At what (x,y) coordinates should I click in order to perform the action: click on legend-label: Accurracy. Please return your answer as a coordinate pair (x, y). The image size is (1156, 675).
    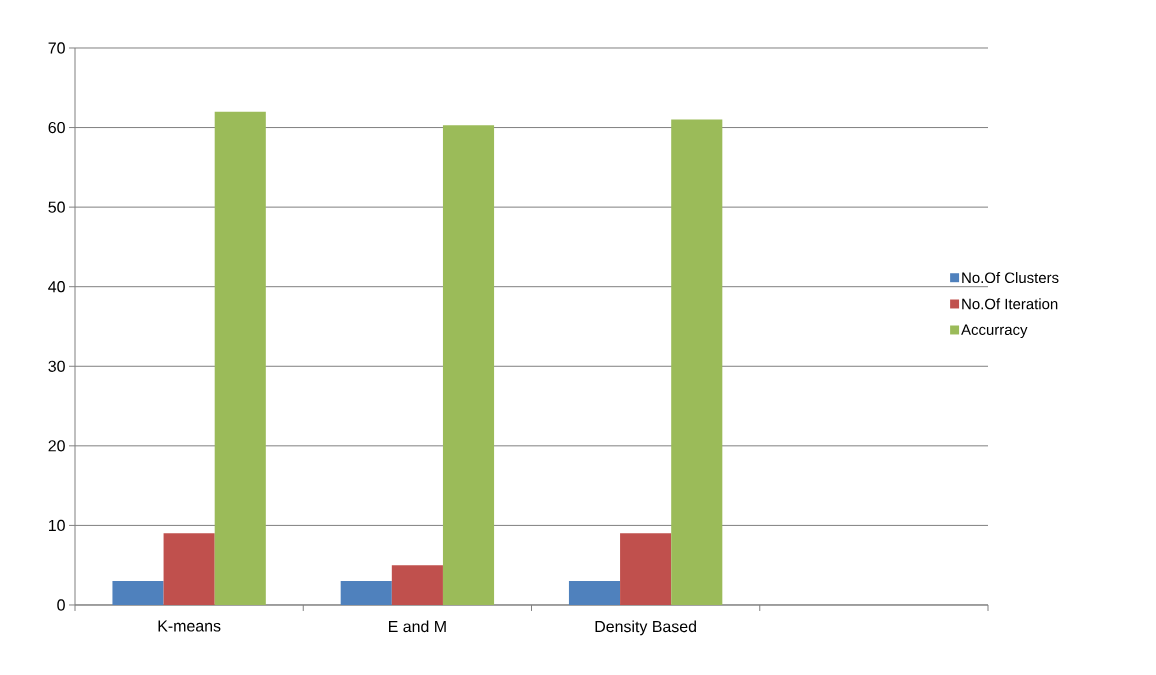
    Looking at the image, I should click on (994, 331).